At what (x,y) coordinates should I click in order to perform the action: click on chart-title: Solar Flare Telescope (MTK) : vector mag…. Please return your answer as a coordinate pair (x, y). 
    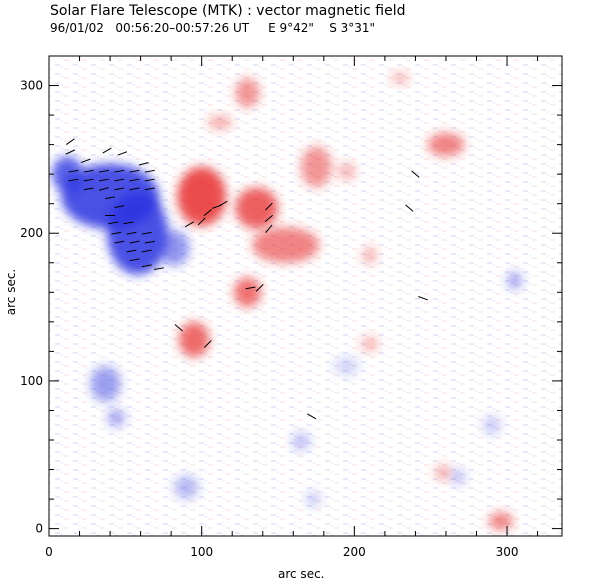
    Looking at the image, I should click on (228, 11).